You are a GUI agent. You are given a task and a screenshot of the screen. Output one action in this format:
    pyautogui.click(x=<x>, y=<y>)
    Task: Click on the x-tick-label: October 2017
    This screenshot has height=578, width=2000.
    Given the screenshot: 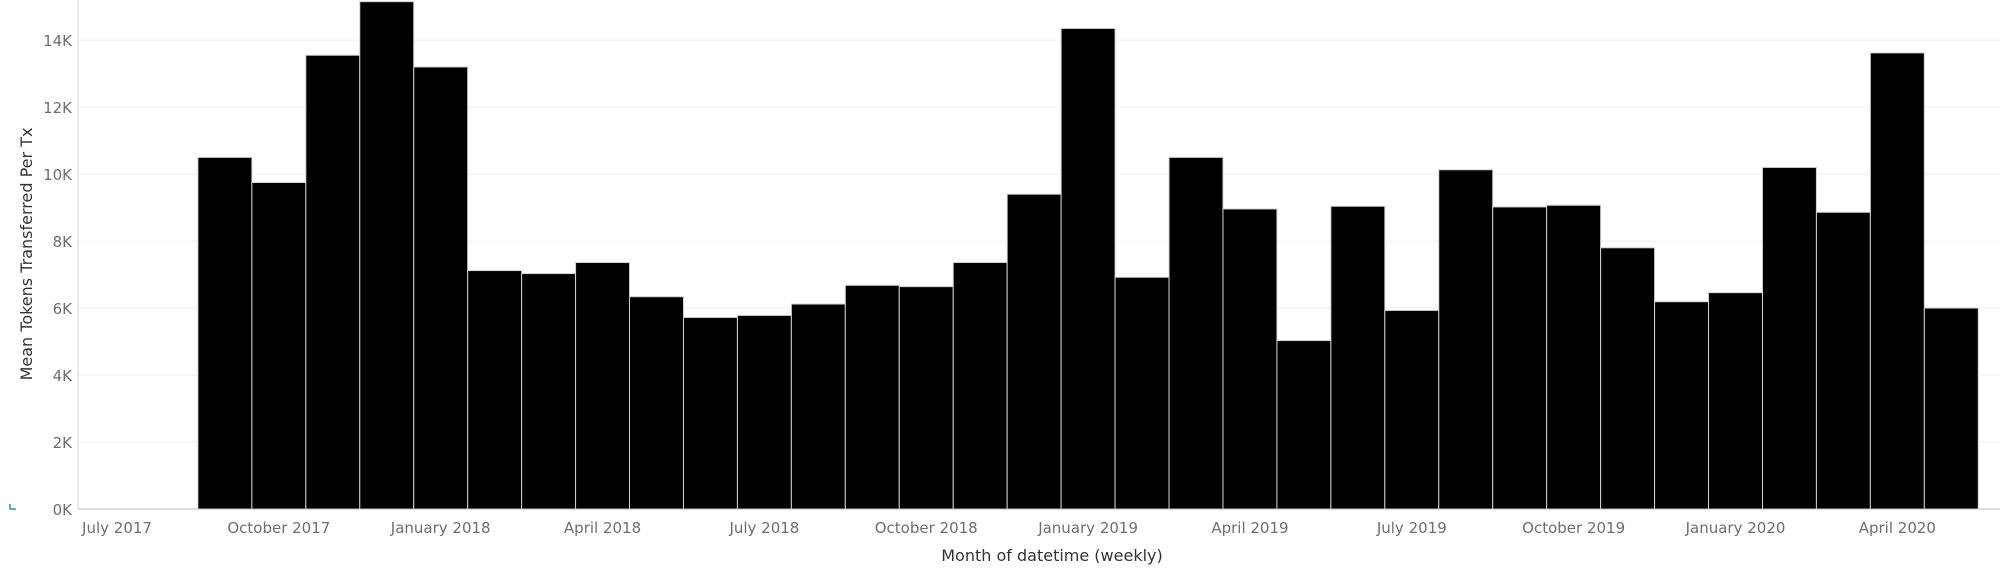 What is the action you would take?
    pyautogui.click(x=278, y=528)
    